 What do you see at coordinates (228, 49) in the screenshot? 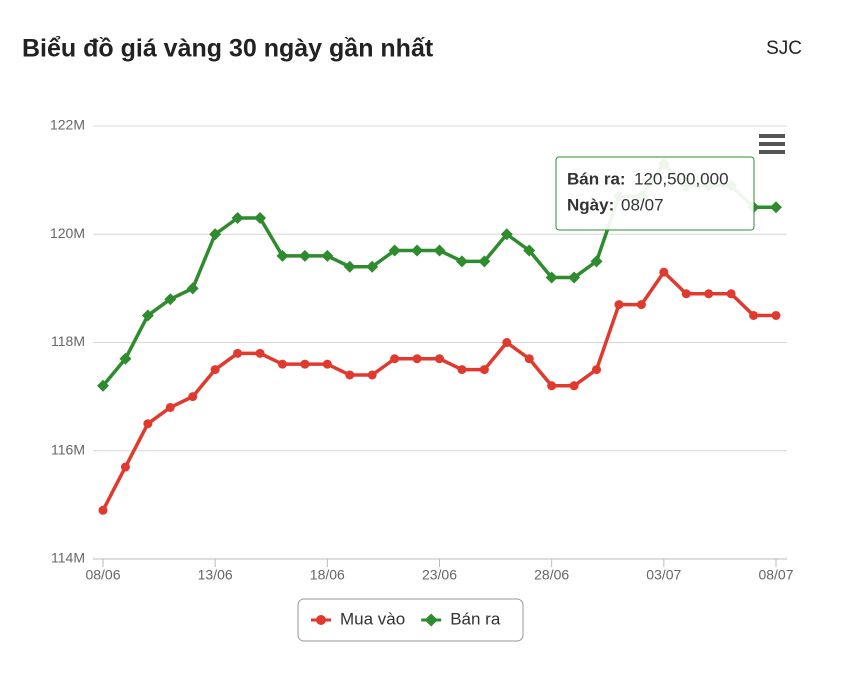
I see `chart-title: Biểu đồ giá vàng 30 ngày gần nhất` at bounding box center [228, 49].